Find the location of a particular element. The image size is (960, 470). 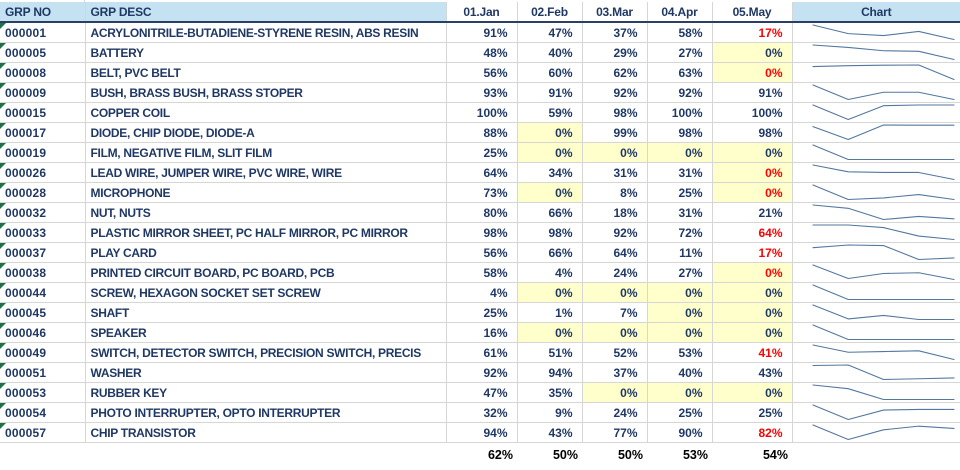

summary-apr: 53% is located at coordinates (679, 456).